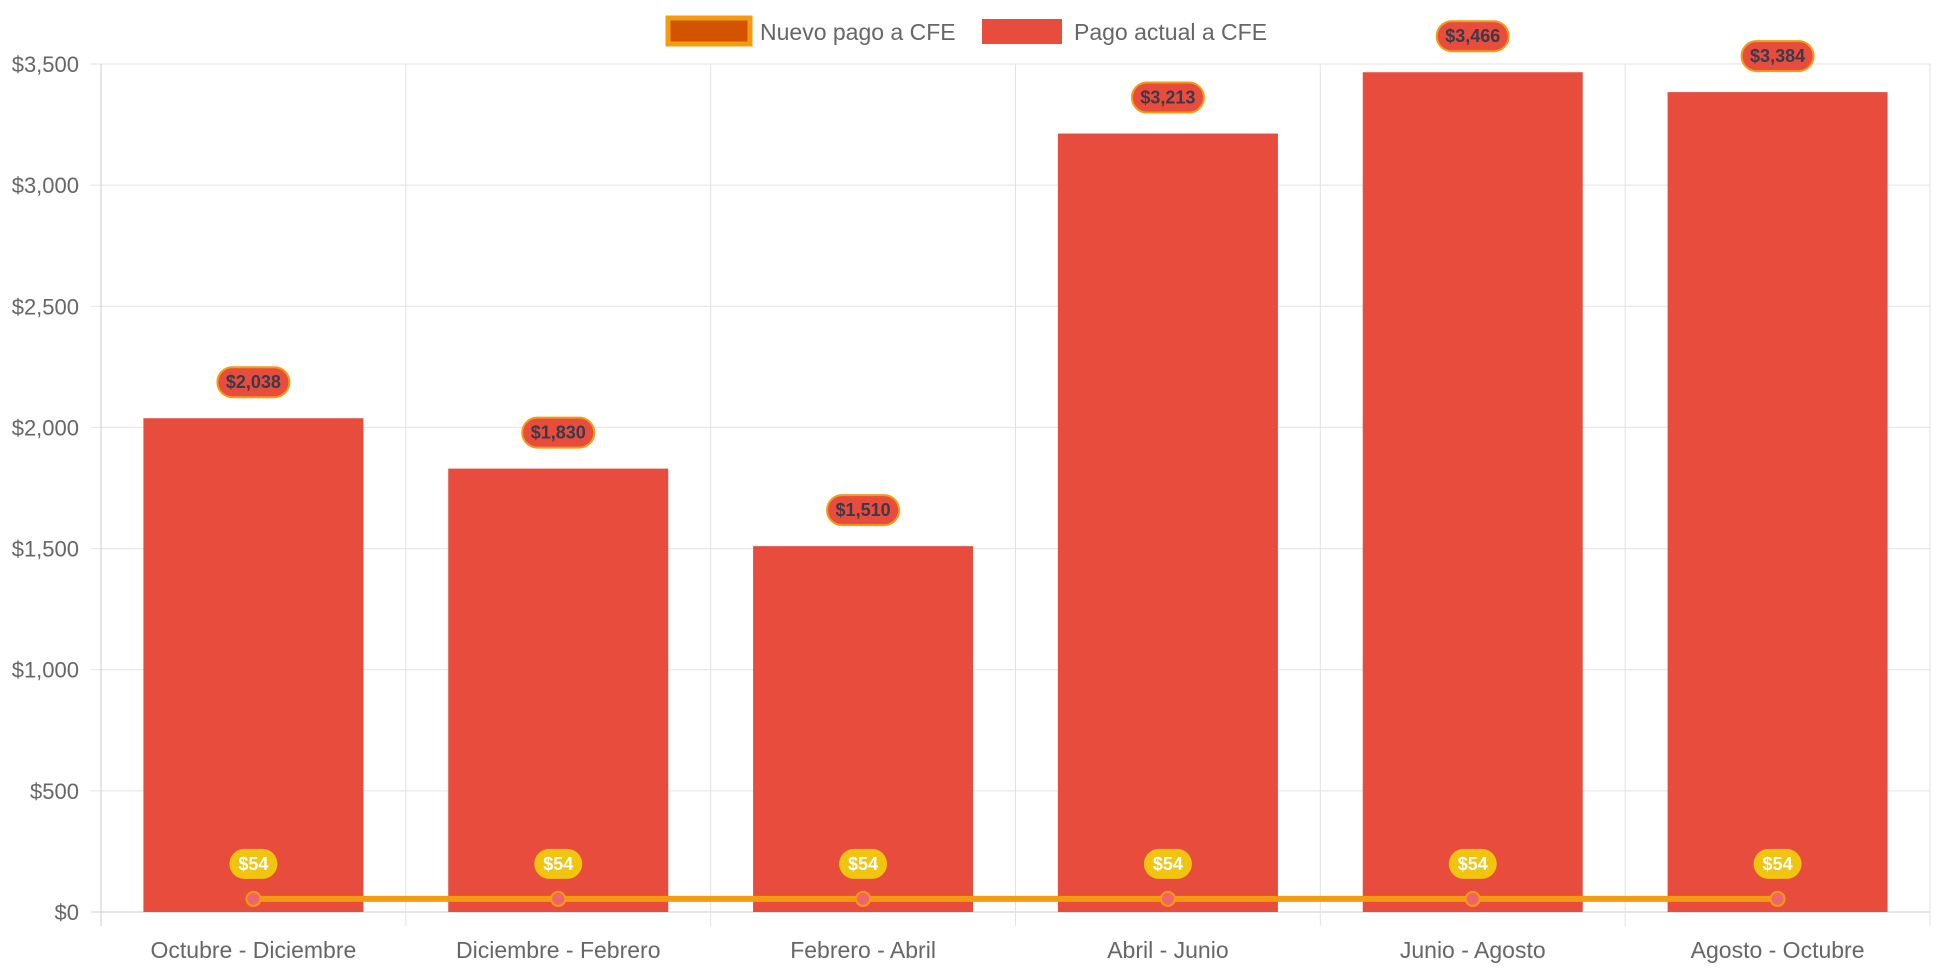 The height and width of the screenshot is (975, 1942). I want to click on legend-swatch-nuevo-pago, so click(709, 31).